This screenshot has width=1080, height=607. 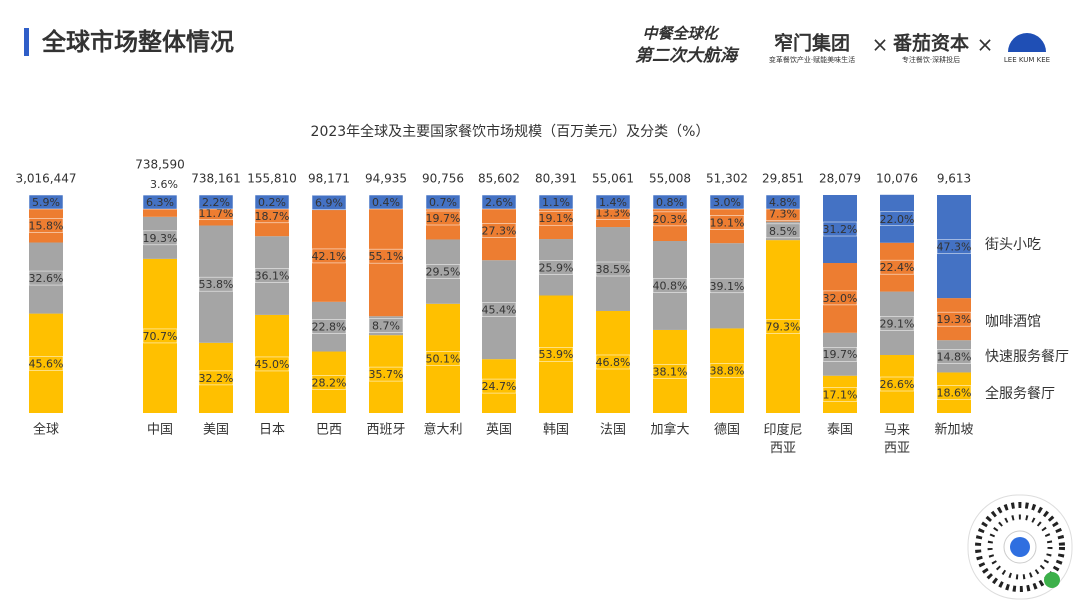 I want to click on x-tick-label: 新加坡, so click(x=953, y=430).